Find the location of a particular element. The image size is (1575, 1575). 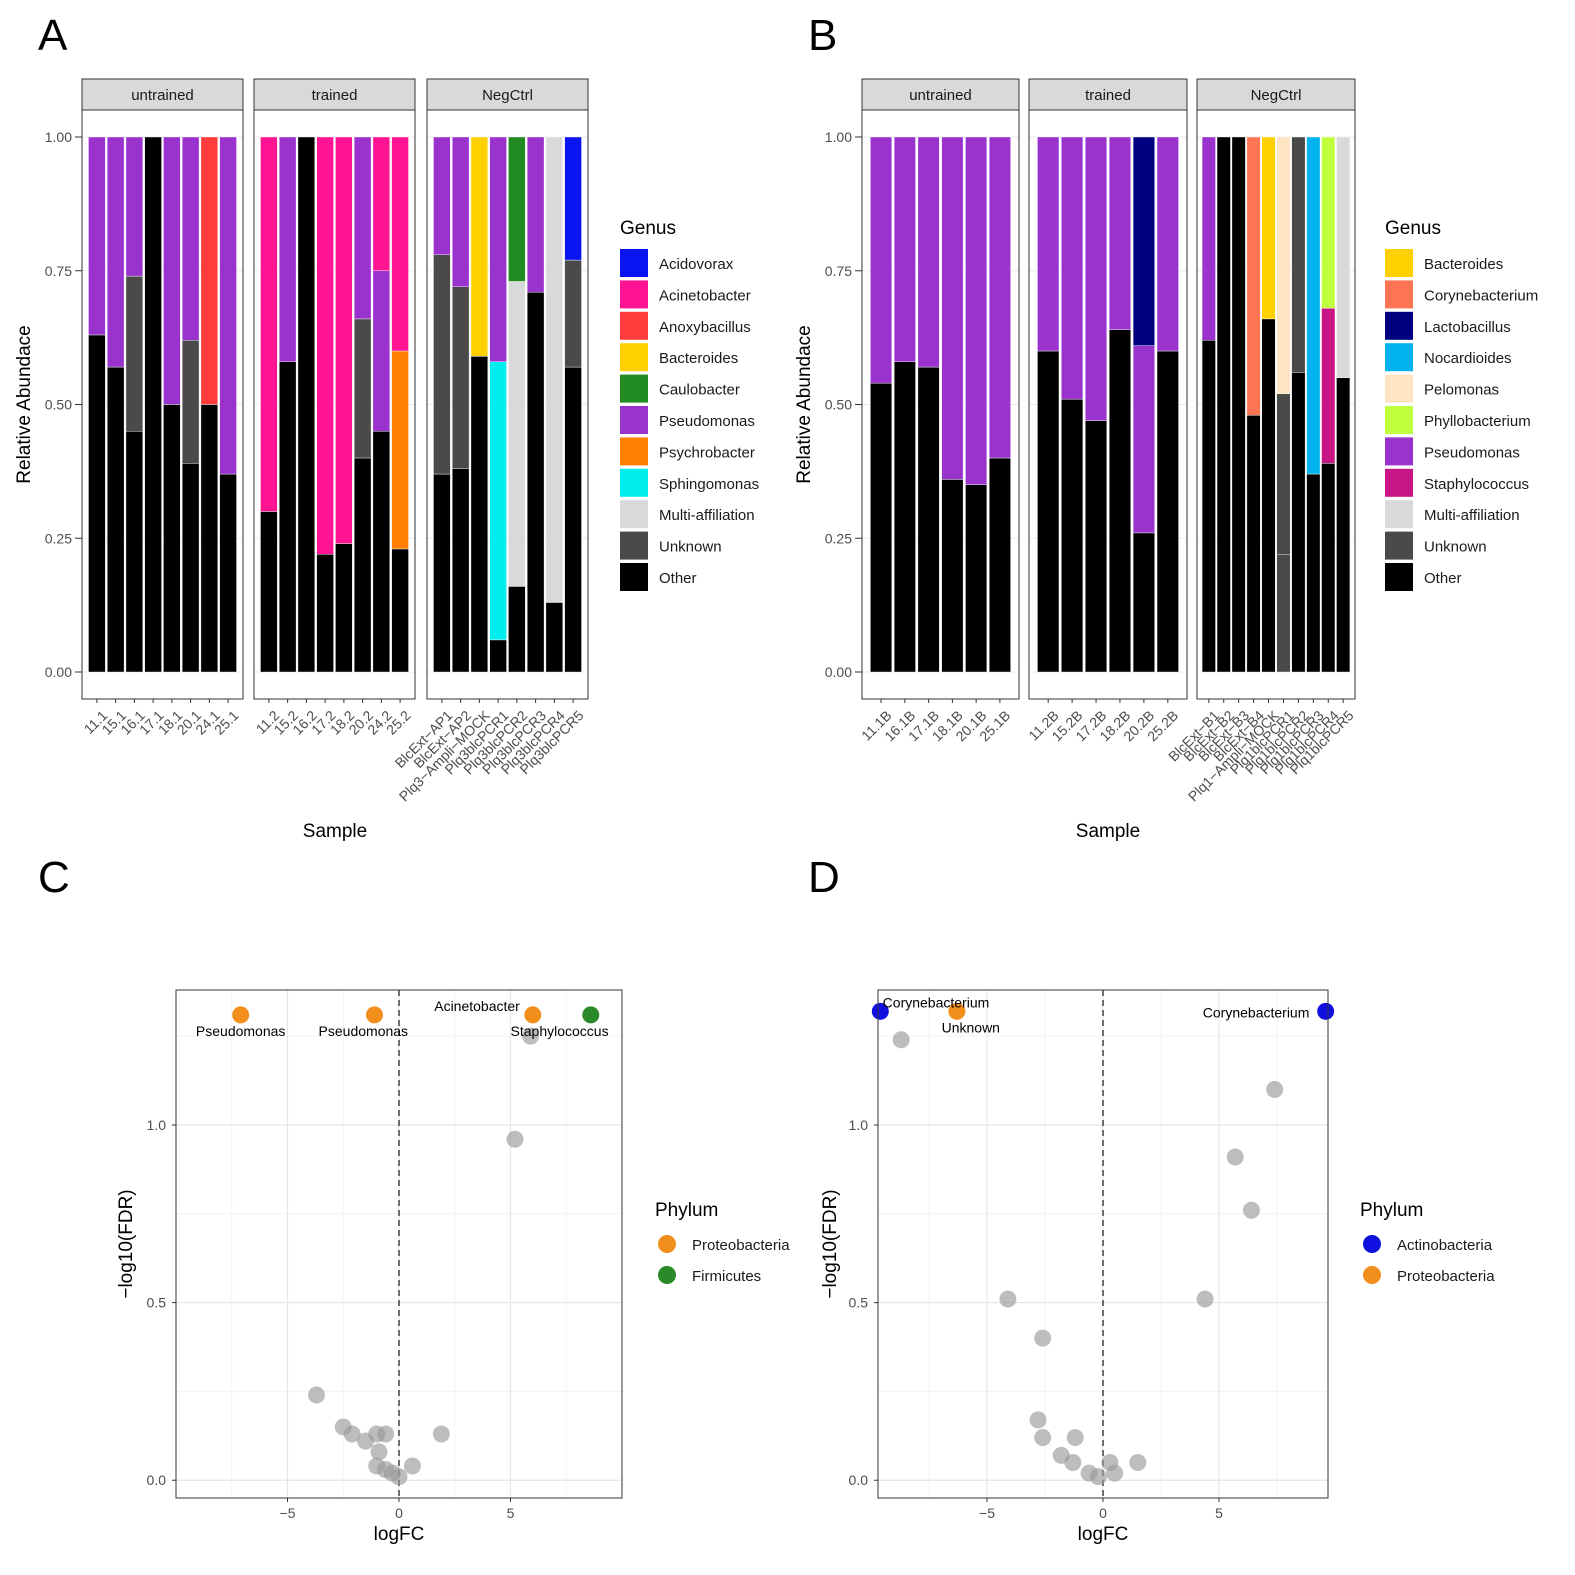

legend-label: Phyllobacterium is located at coordinates (1477, 421).